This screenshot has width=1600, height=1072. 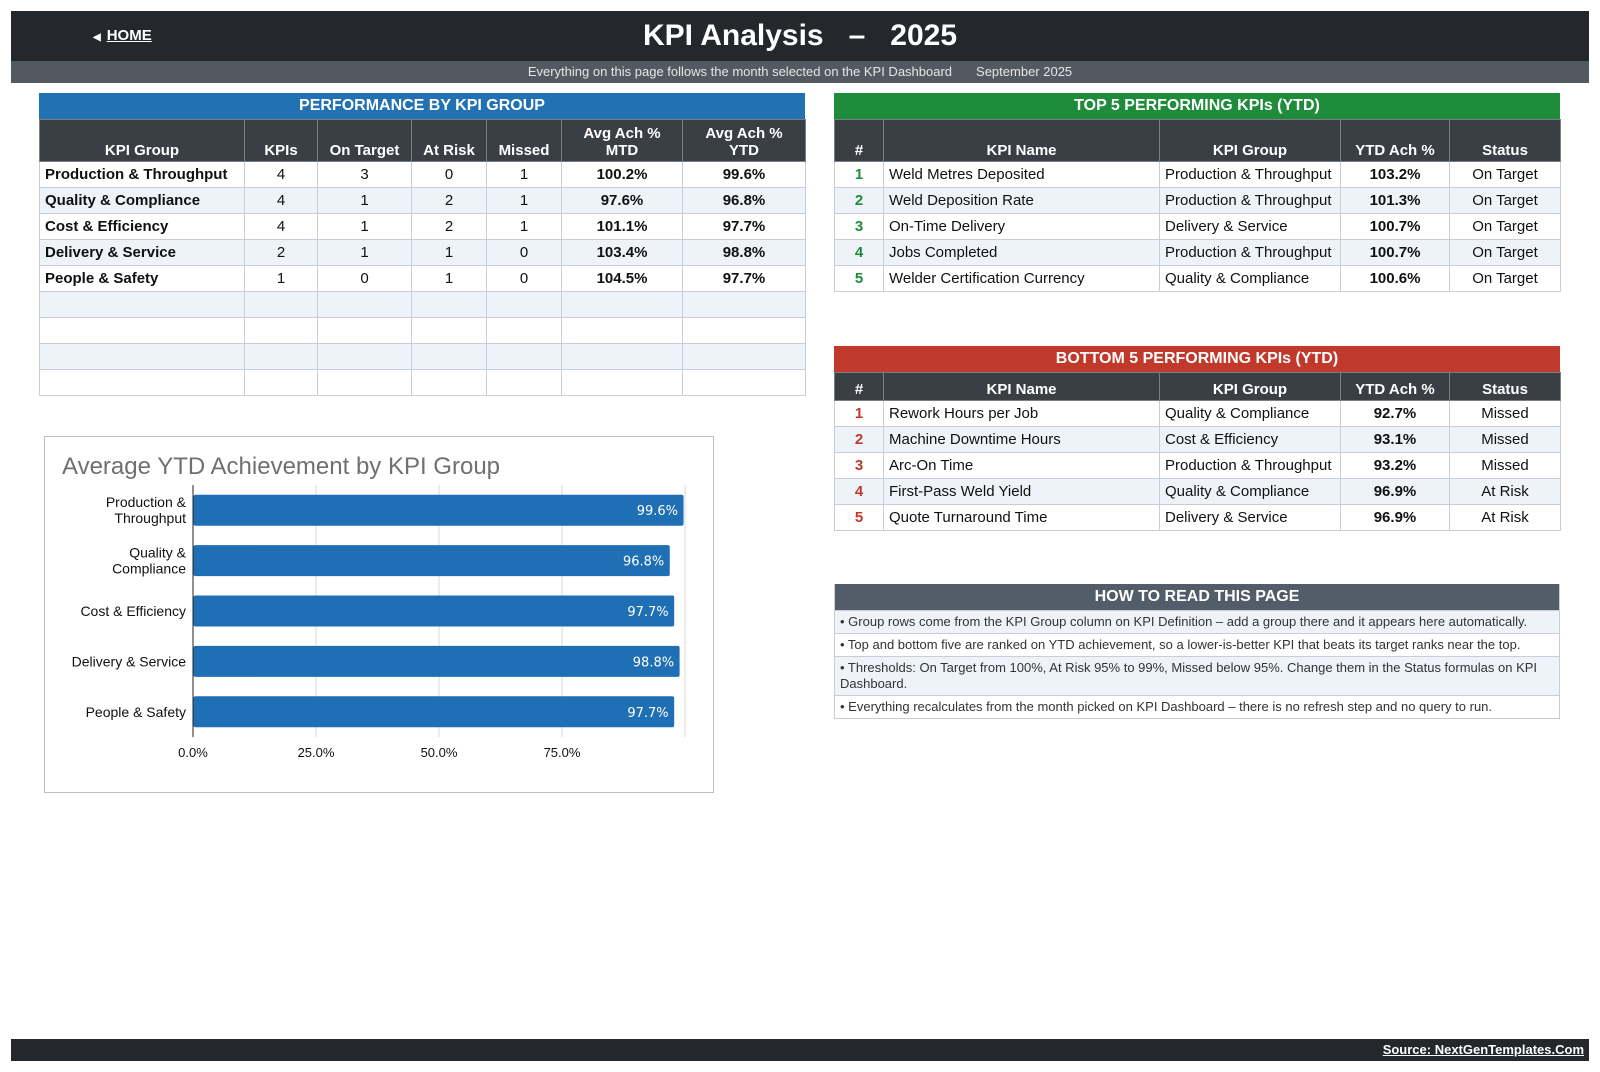 I want to click on kpi-name-cell: On-Time Delivery, so click(x=1021, y=226).